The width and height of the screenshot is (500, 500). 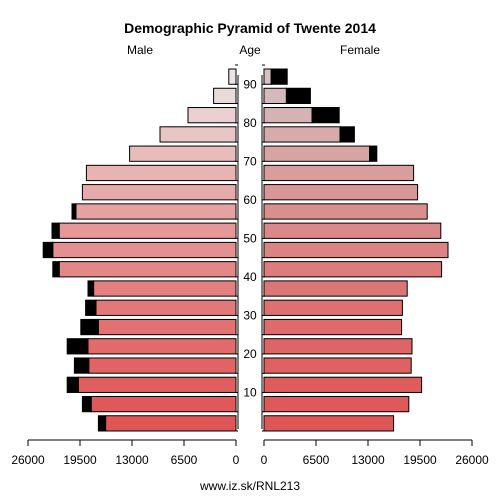 What do you see at coordinates (250, 123) in the screenshot?
I see `age-tick-label: 80` at bounding box center [250, 123].